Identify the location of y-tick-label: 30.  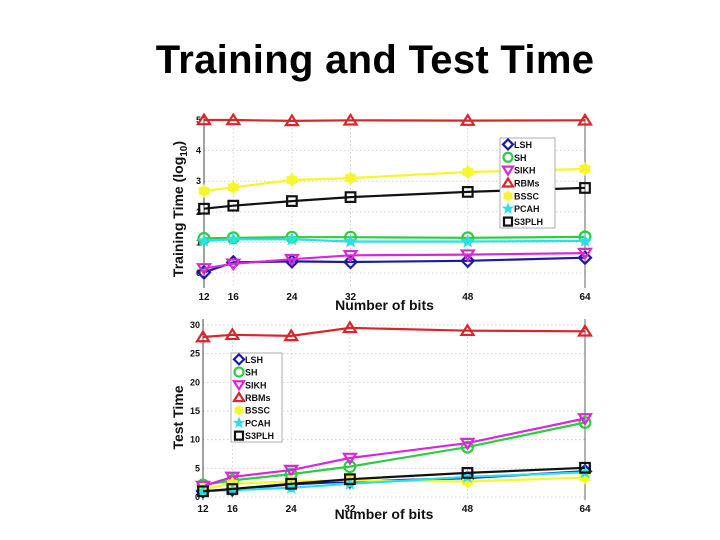
(195, 325).